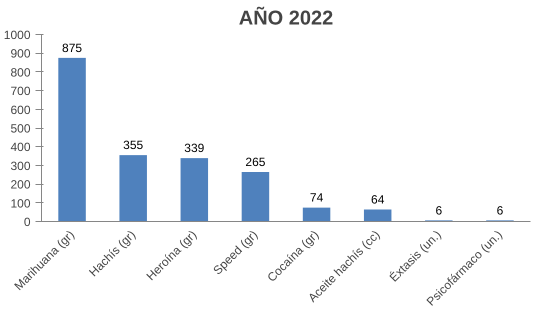 Image resolution: width=540 pixels, height=316 pixels. What do you see at coordinates (72, 47) in the screenshot?
I see `data-label: 875` at bounding box center [72, 47].